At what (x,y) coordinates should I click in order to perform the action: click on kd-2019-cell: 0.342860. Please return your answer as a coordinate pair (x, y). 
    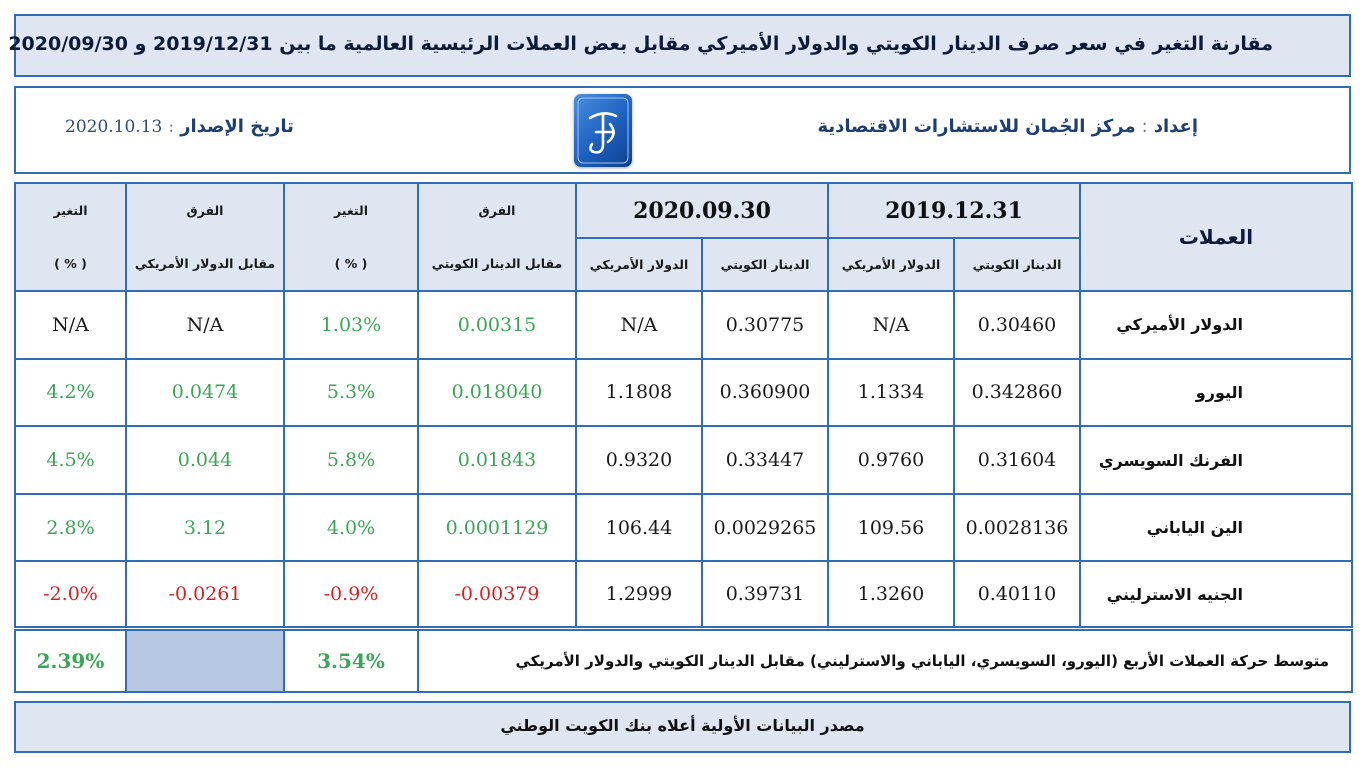
    Looking at the image, I should click on (1017, 392).